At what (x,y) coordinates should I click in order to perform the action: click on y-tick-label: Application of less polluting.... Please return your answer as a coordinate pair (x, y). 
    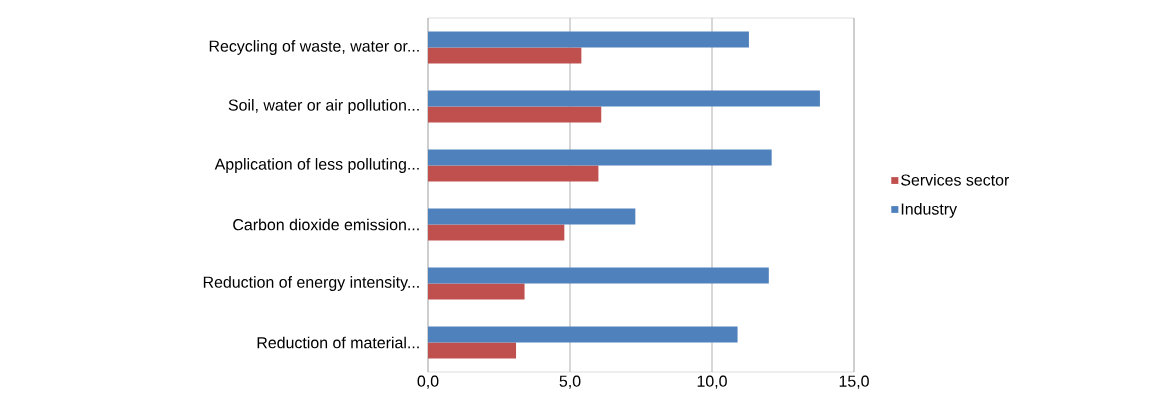
    Looking at the image, I should click on (316, 165).